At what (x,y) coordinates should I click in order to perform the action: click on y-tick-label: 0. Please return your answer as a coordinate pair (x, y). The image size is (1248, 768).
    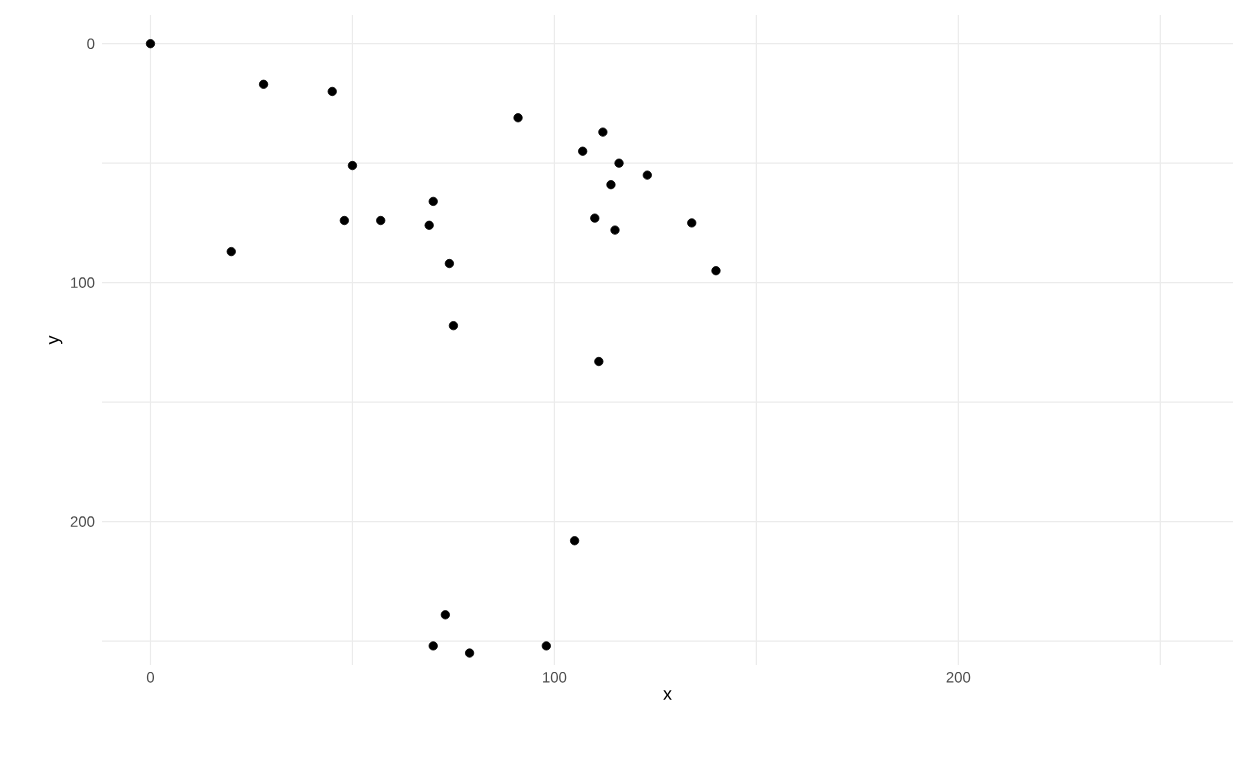
    Looking at the image, I should click on (91, 43).